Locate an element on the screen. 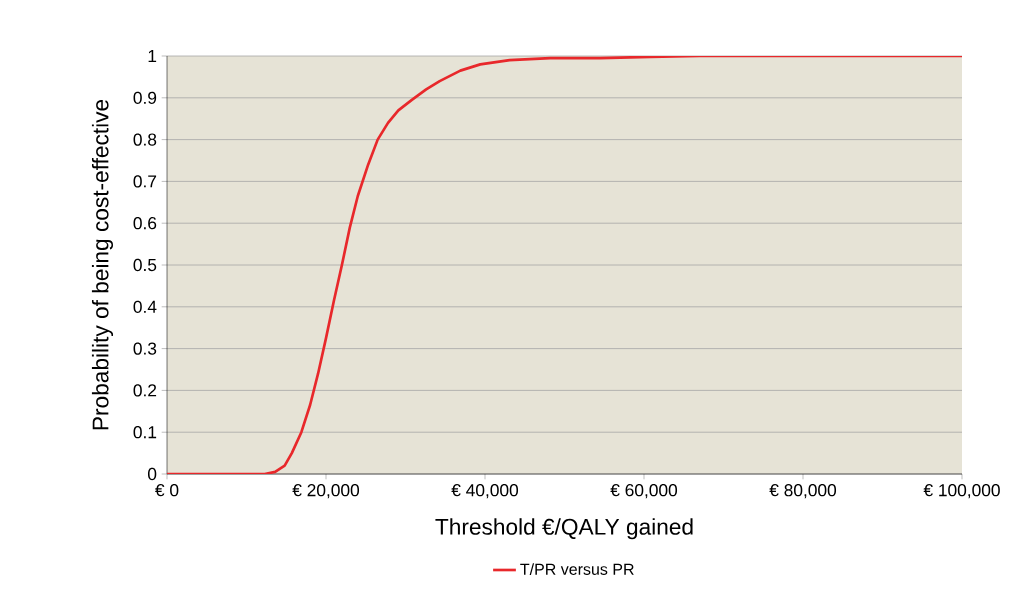 This screenshot has width=1036, height=612. y-tick-label: 0.8 is located at coordinates (145, 139).